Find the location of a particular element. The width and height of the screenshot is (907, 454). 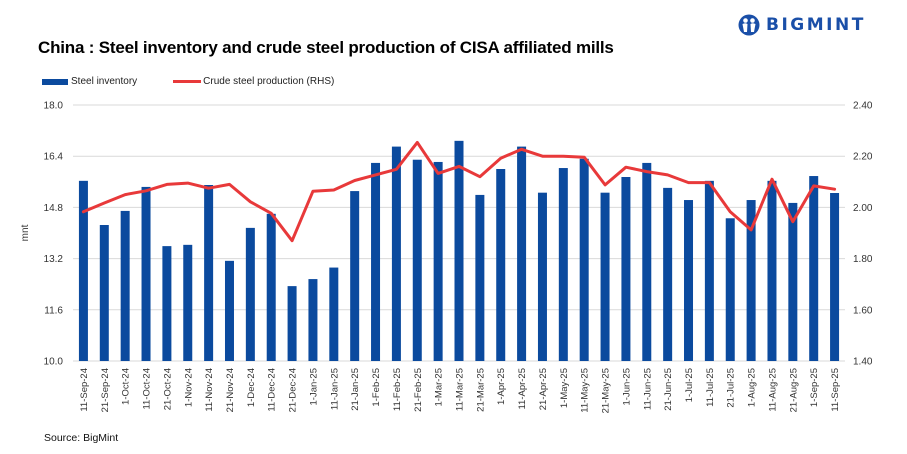

y-tick-label: 11.6 is located at coordinates (53, 310).